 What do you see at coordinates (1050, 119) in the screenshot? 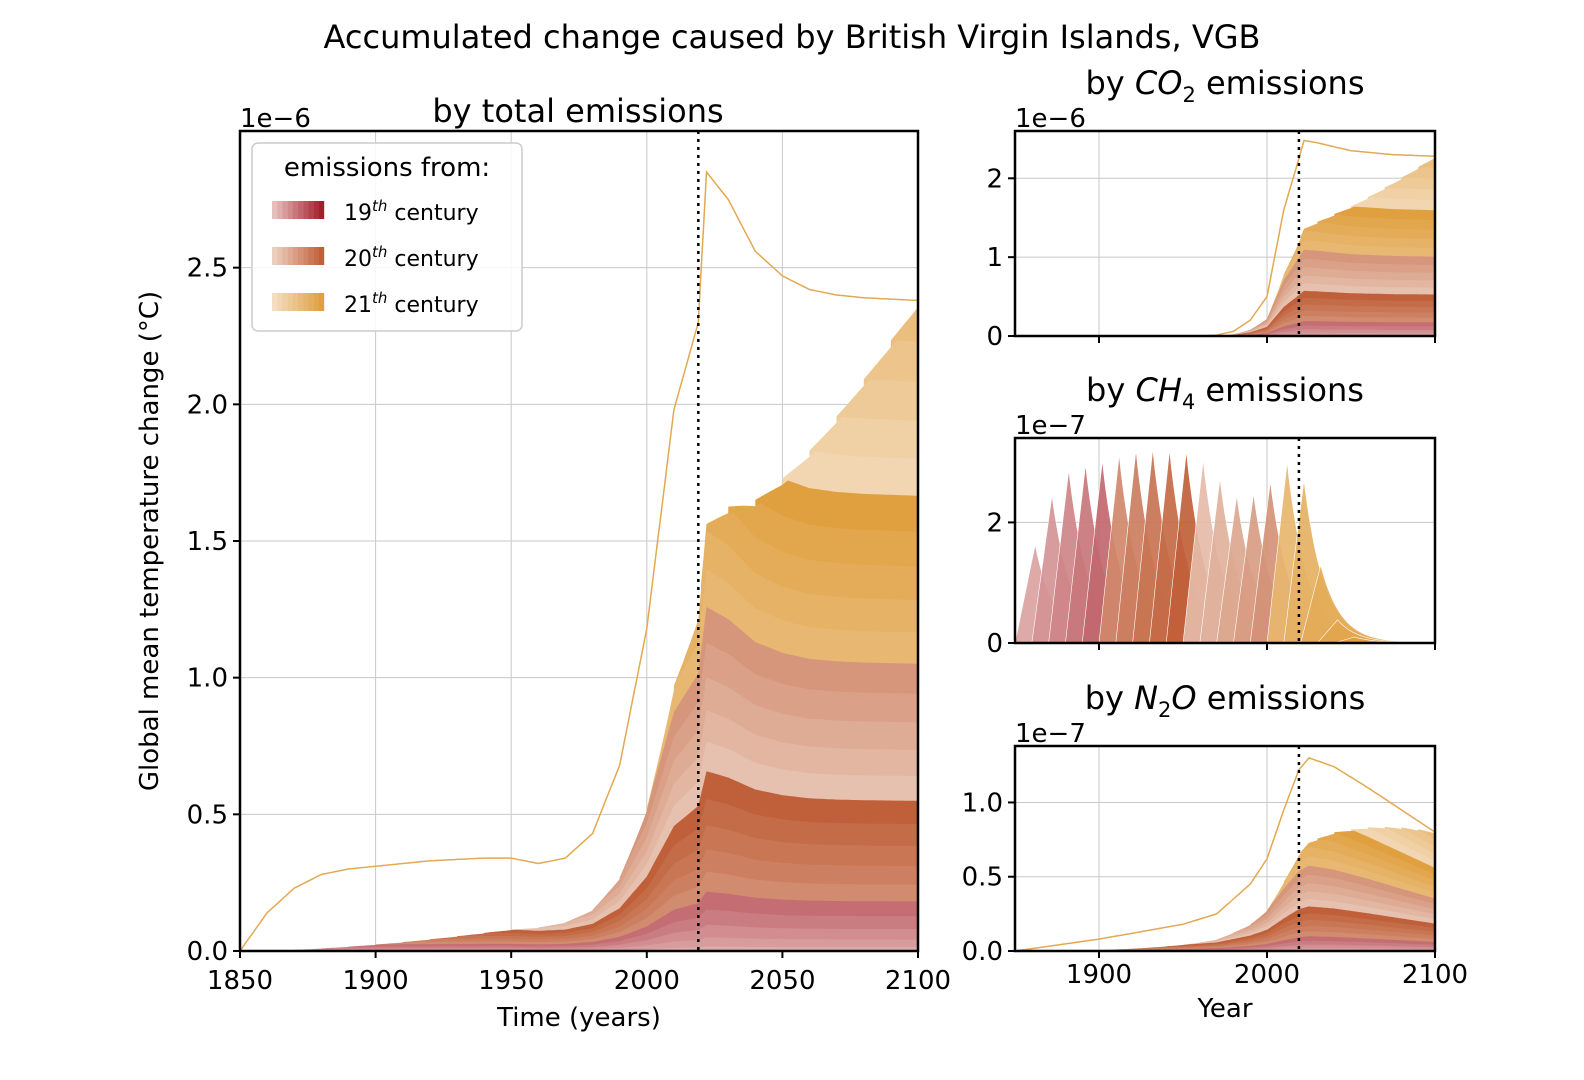
I see `co2-offset-text: 1e−6` at bounding box center [1050, 119].